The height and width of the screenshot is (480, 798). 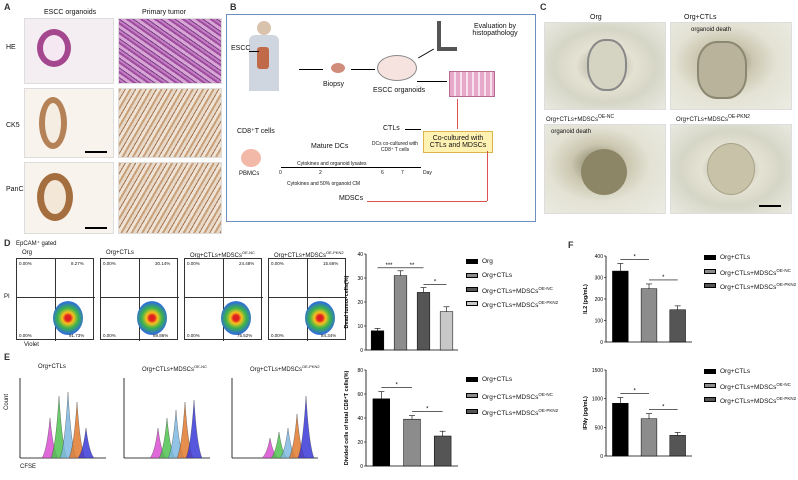 What do you see at coordinates (360, 279) in the screenshot?
I see `y-tick-label: 30` at bounding box center [360, 279].